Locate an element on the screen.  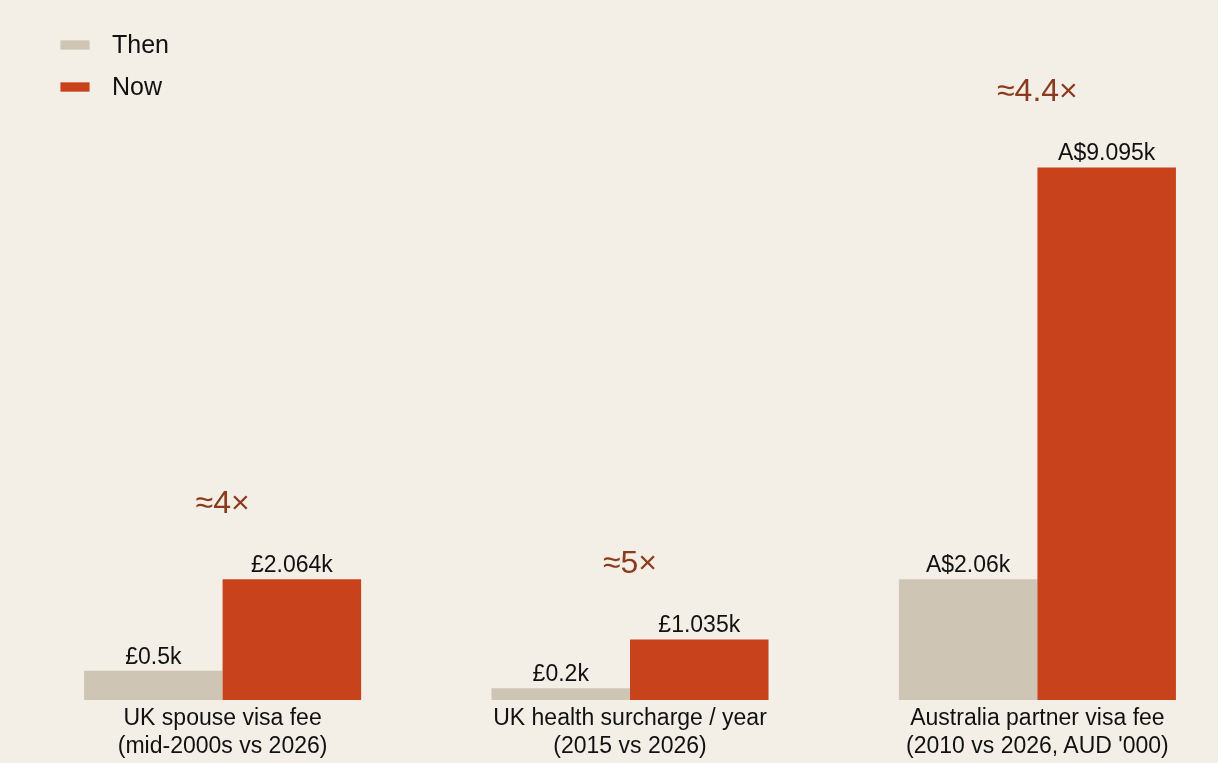
data-label: A$2.06k is located at coordinates (968, 564).